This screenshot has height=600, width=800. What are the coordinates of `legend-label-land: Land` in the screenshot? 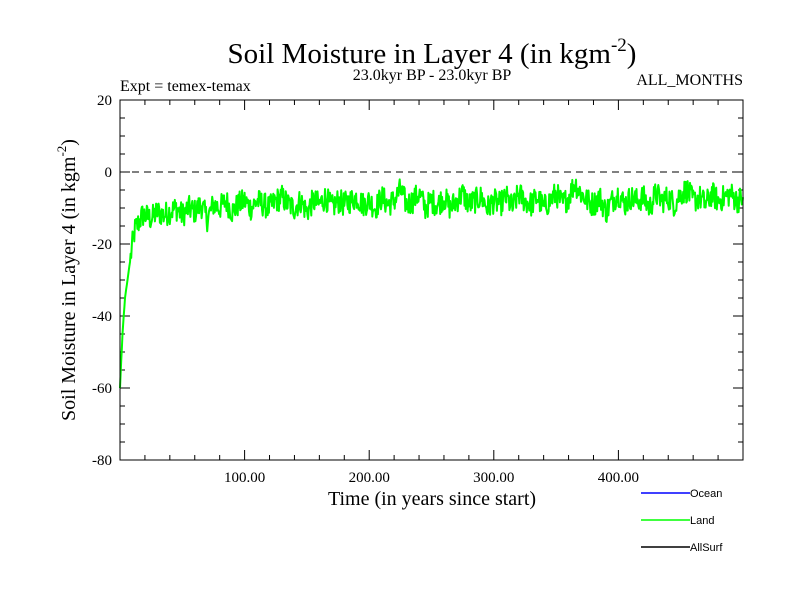 It's located at (702, 521).